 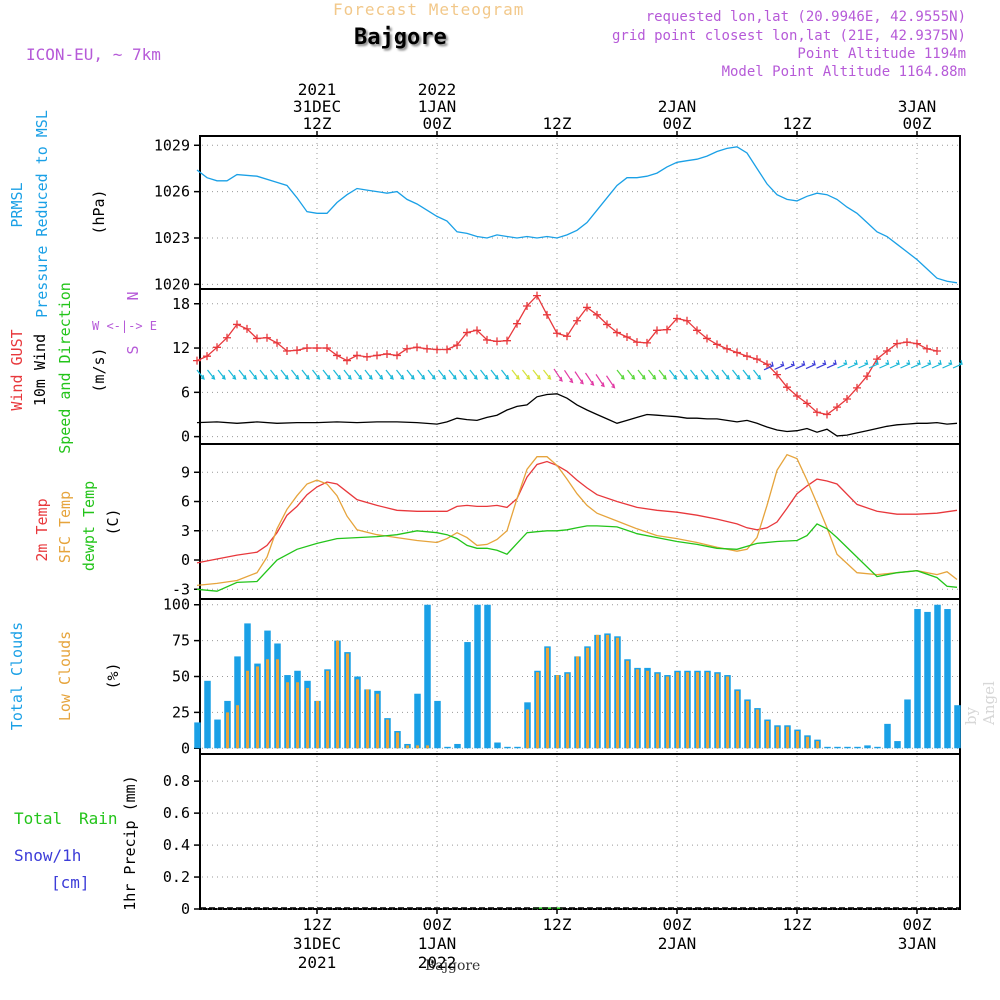 I want to click on pressure-line, so click(x=577, y=215).